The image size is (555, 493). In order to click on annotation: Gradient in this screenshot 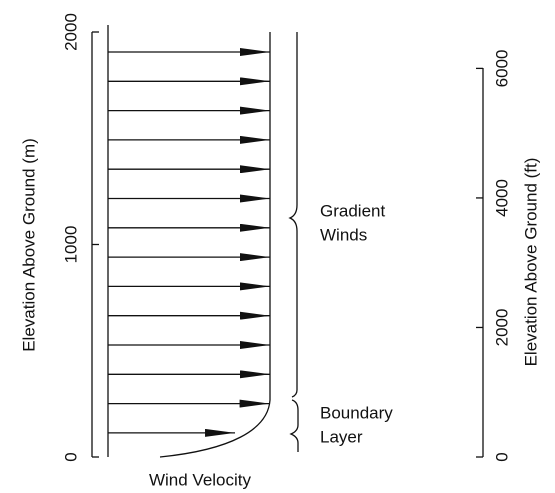, I will do `click(352, 210)`.